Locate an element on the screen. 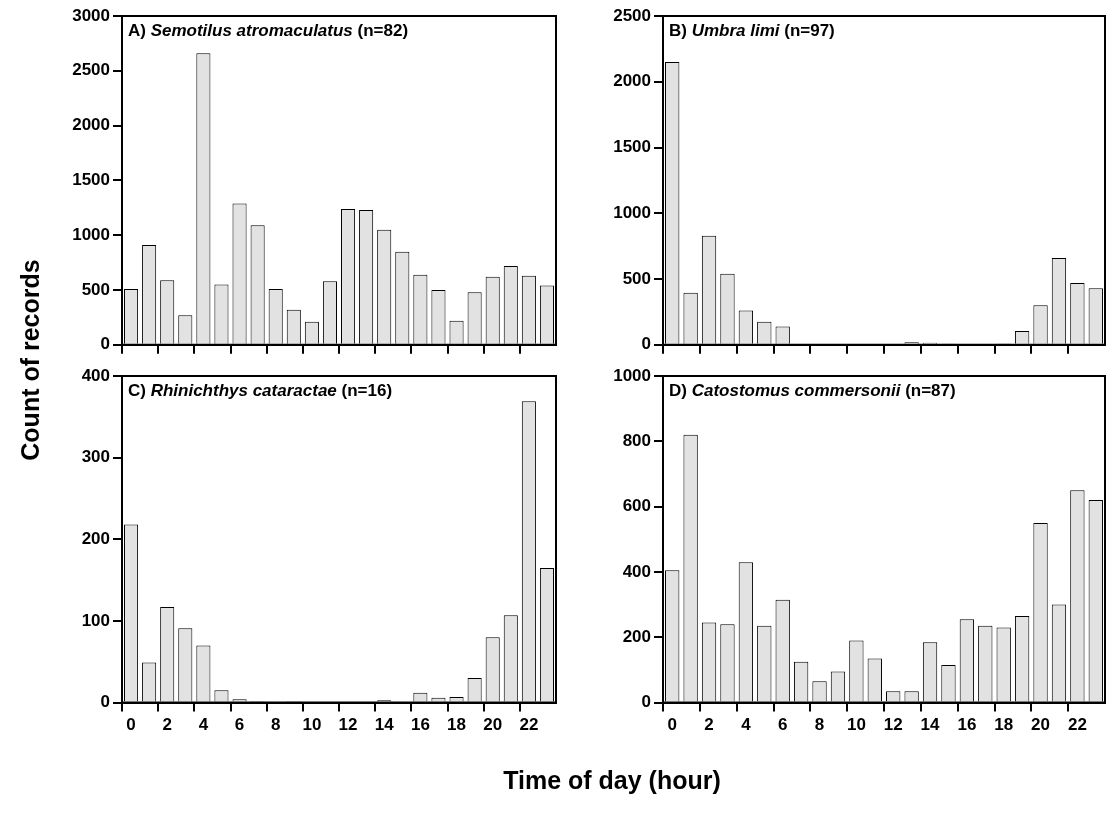 The image size is (1117, 813). y-tick-label: 300 is located at coordinates (95, 457).